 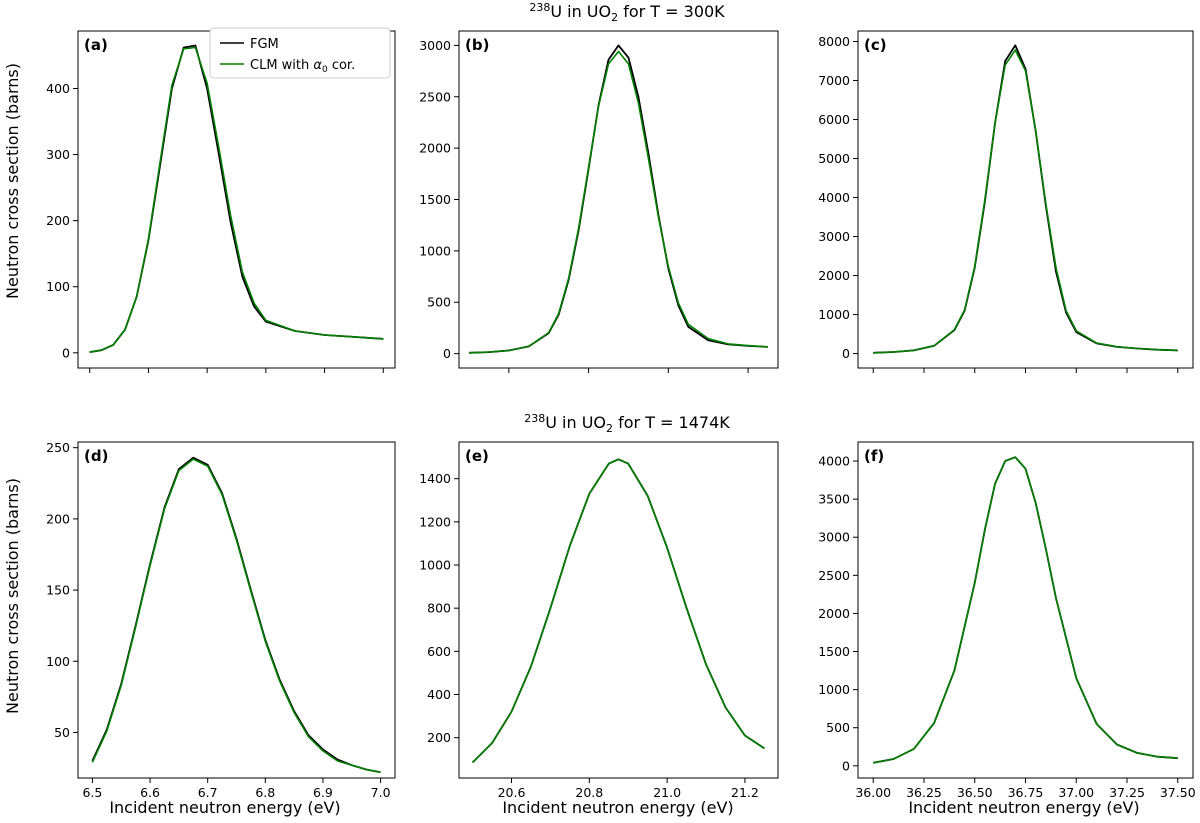 What do you see at coordinates (58, 154) in the screenshot?
I see `y-tick-label-a: 300` at bounding box center [58, 154].